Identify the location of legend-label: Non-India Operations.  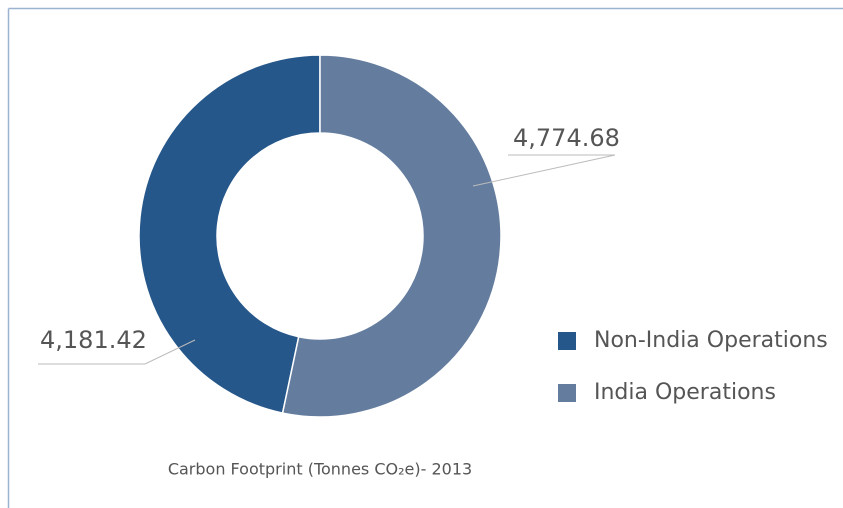
(711, 340).